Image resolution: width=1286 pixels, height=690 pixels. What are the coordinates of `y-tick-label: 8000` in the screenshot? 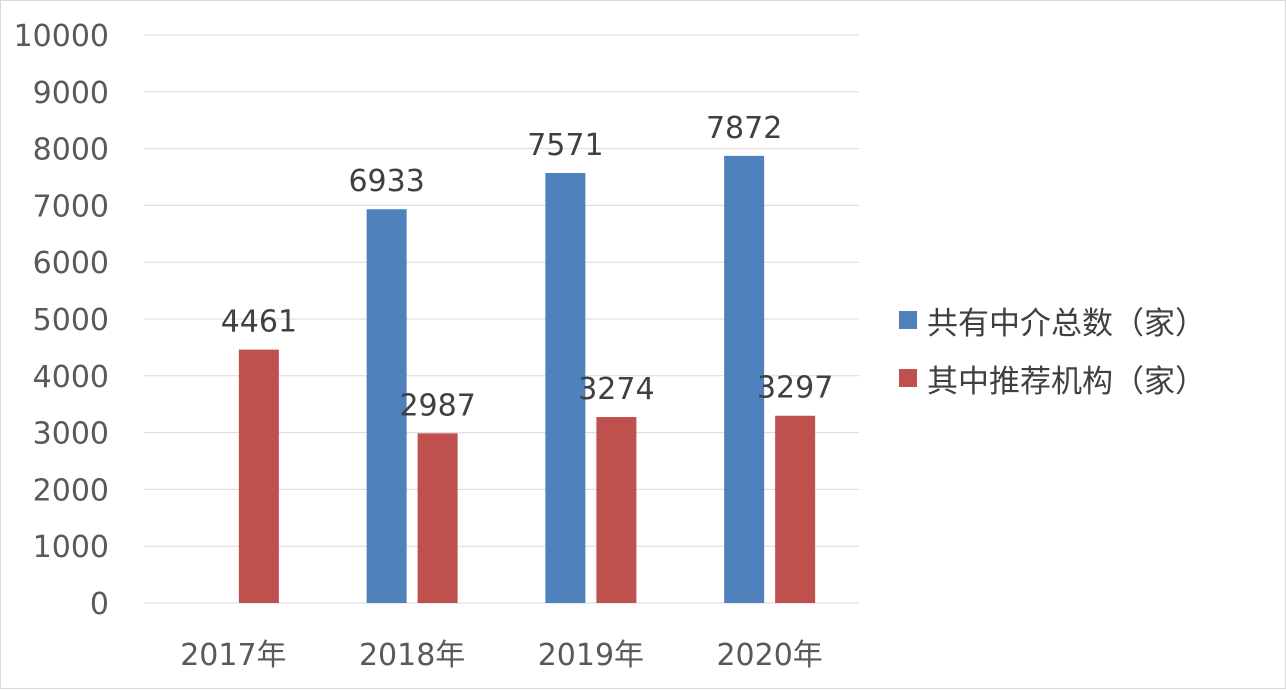 It's located at (71, 150).